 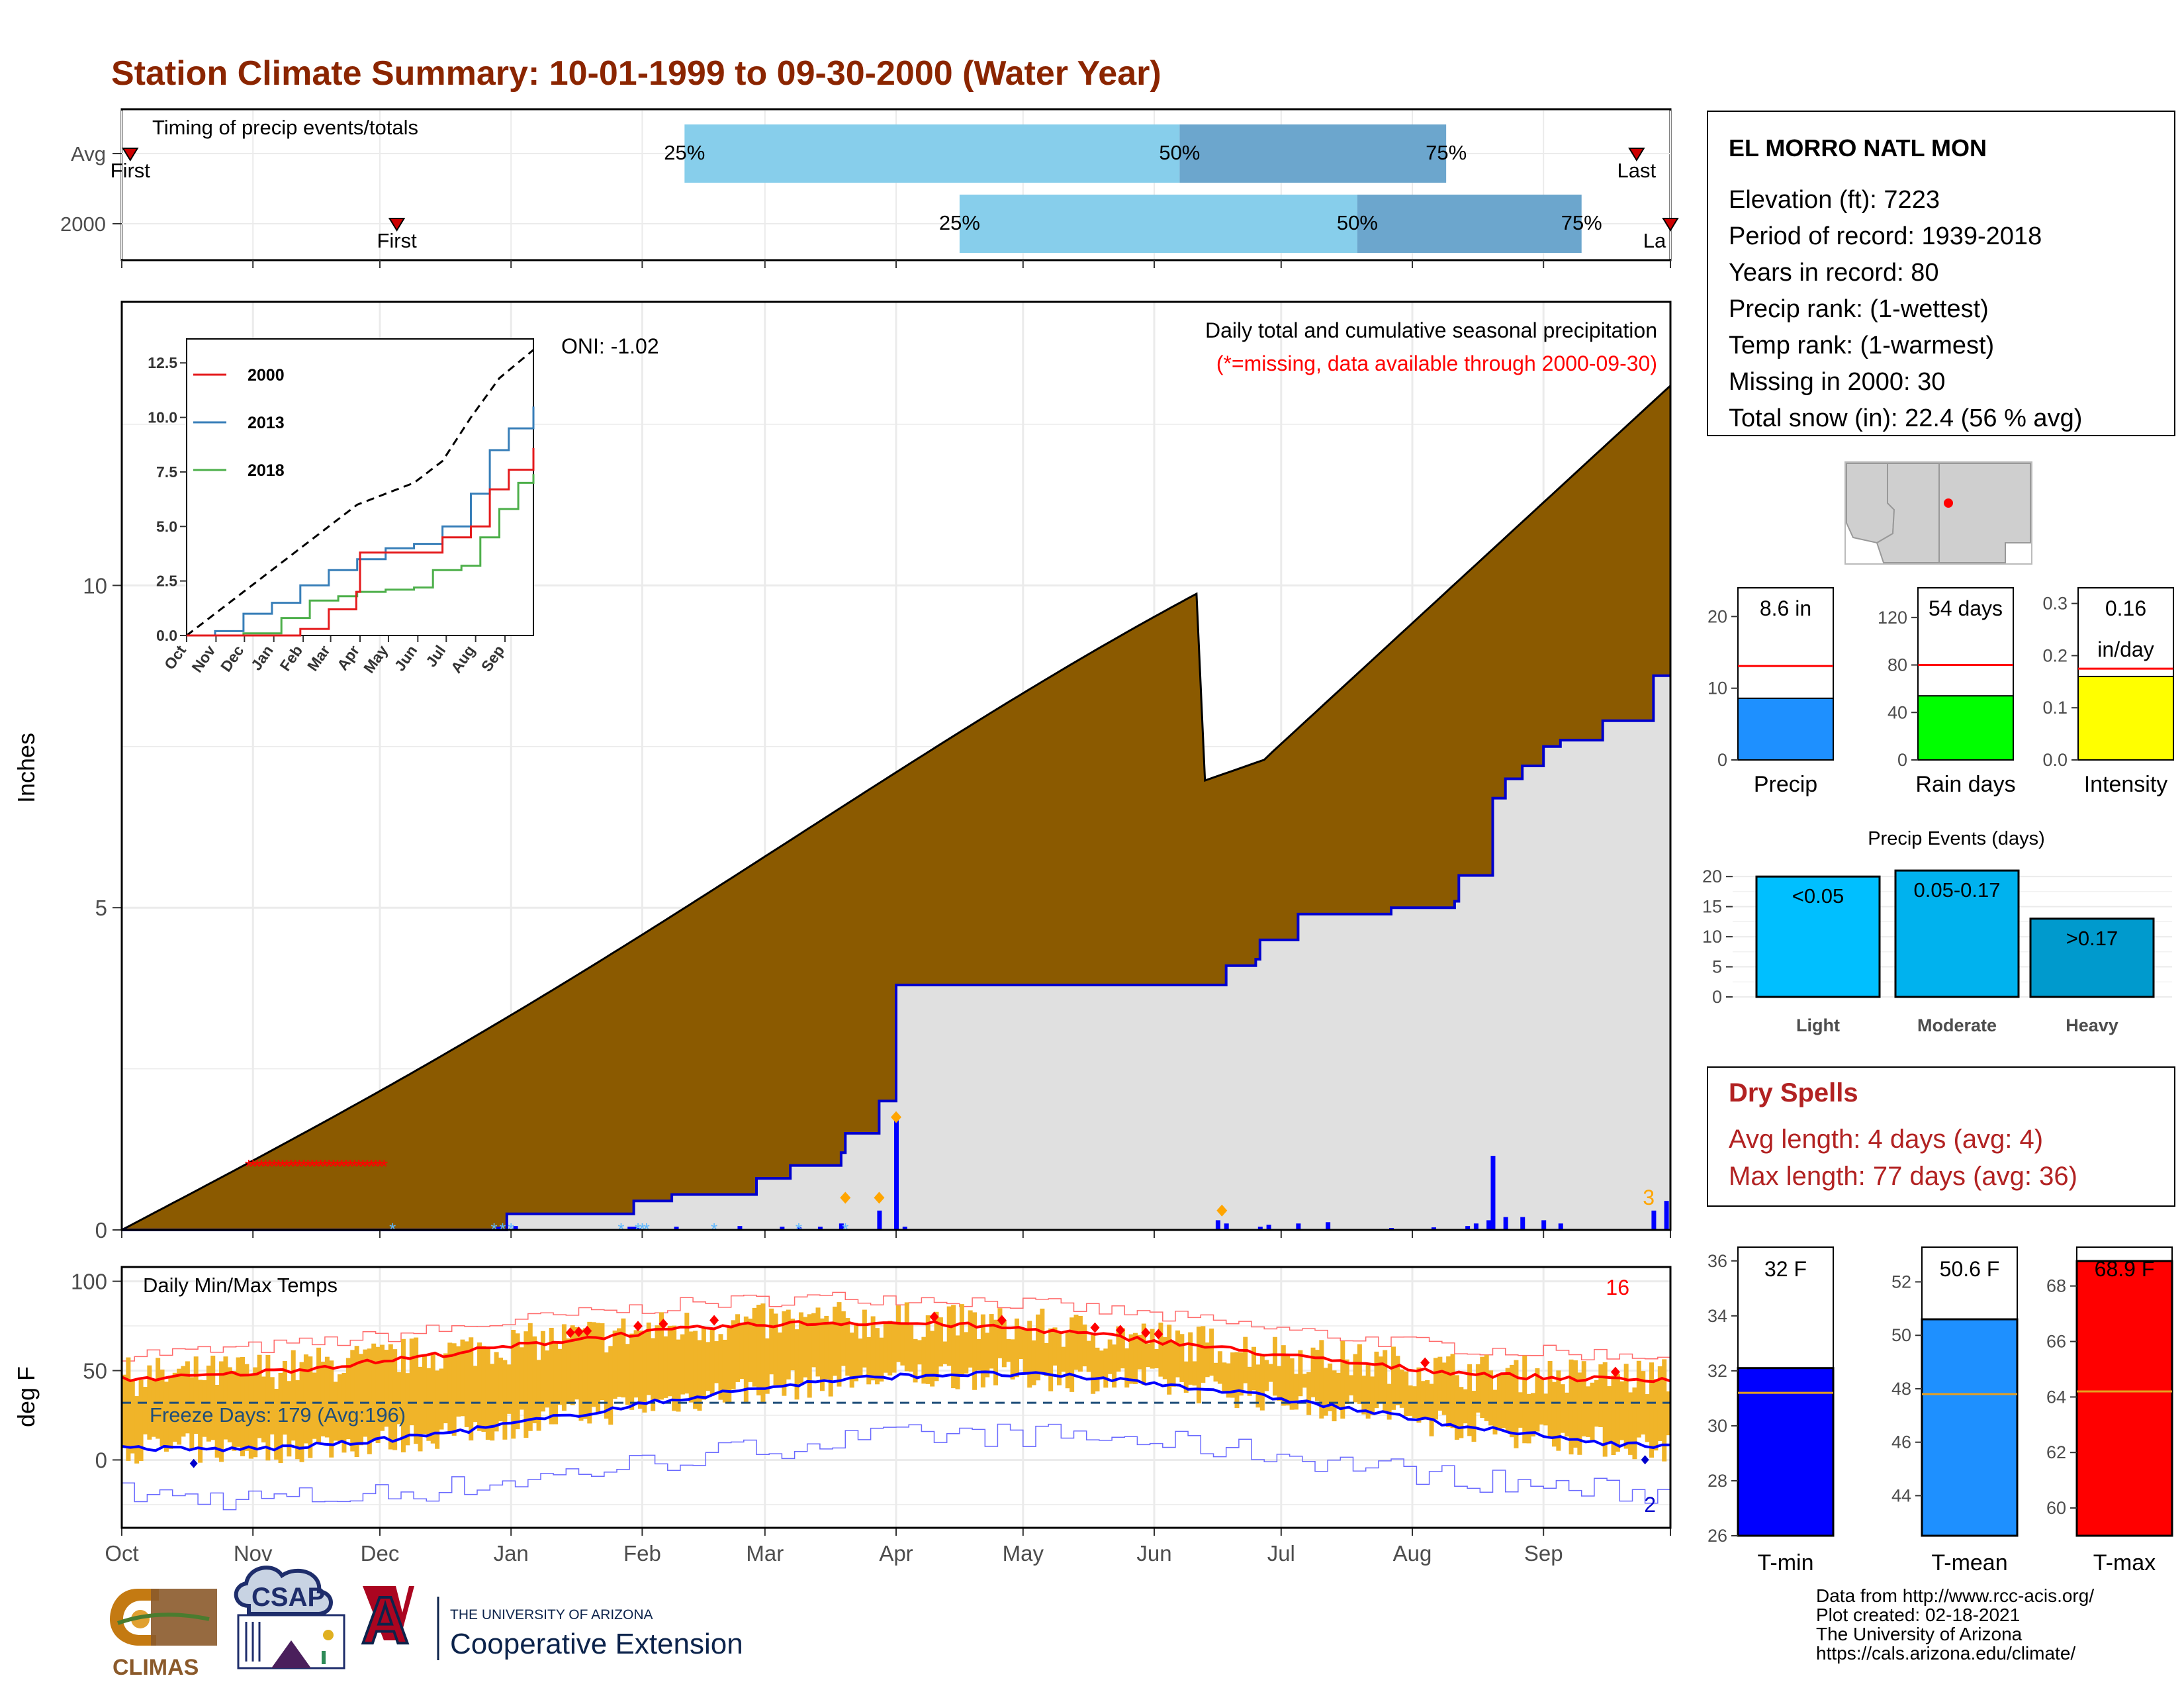 What do you see at coordinates (2124, 1398) in the screenshot?
I see `temp-bar-value` at bounding box center [2124, 1398].